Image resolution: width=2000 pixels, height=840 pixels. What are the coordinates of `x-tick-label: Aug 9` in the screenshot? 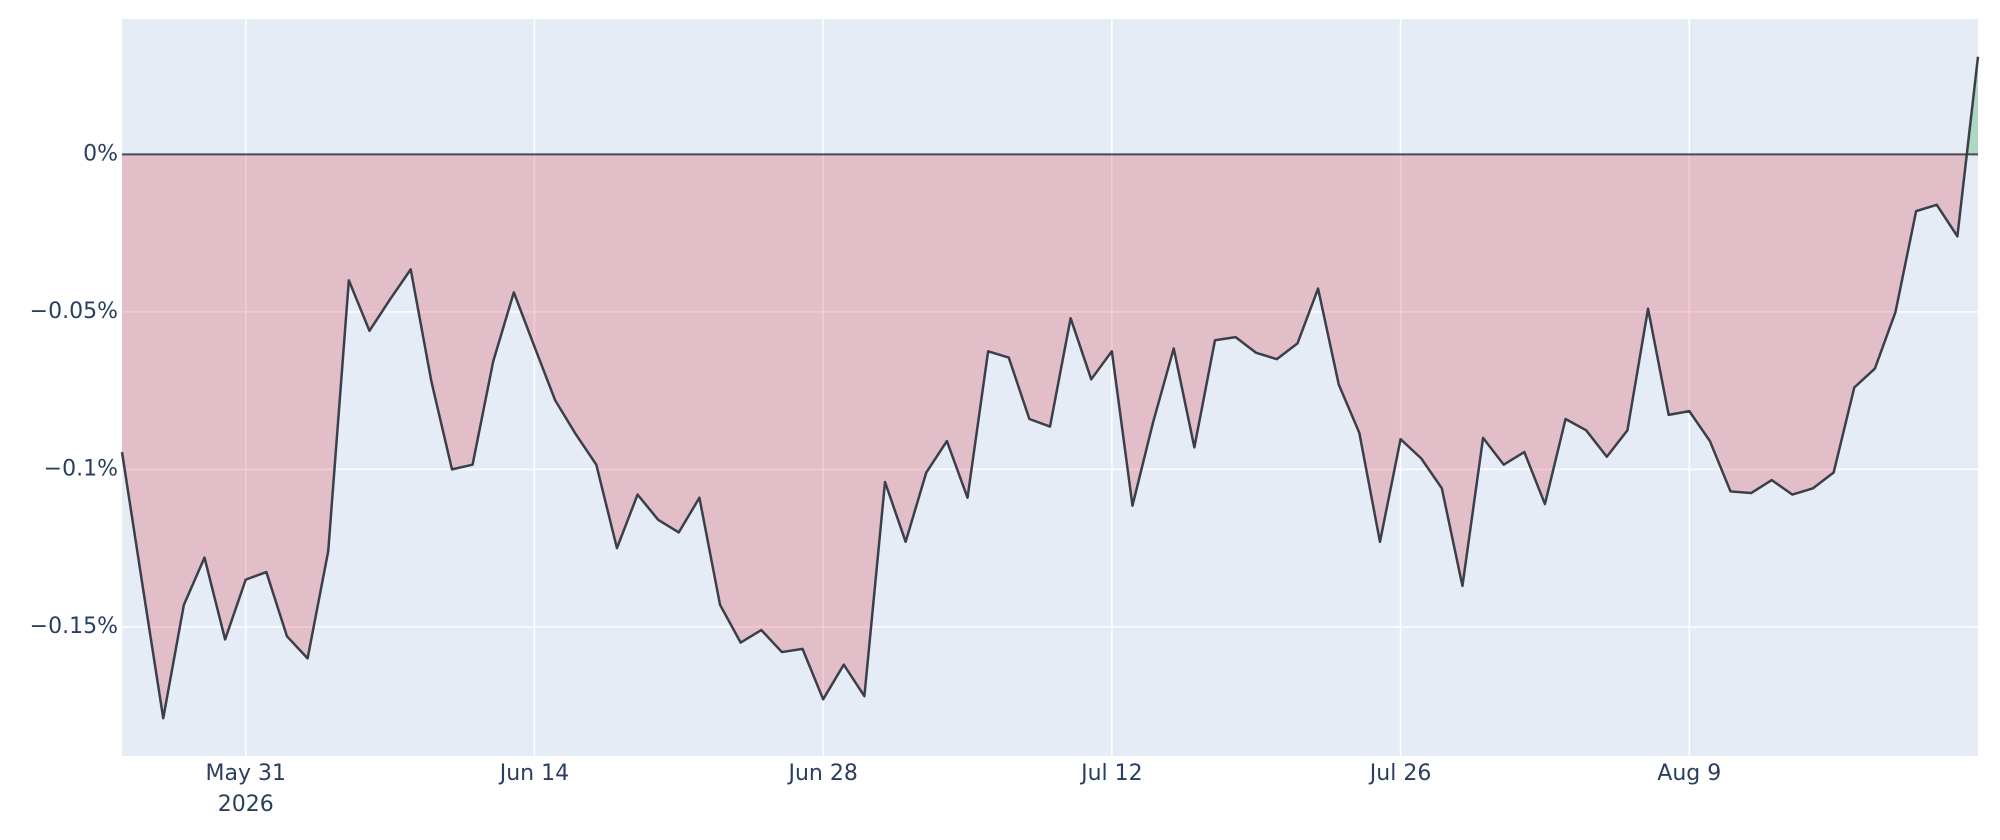 It's located at (1689, 773).